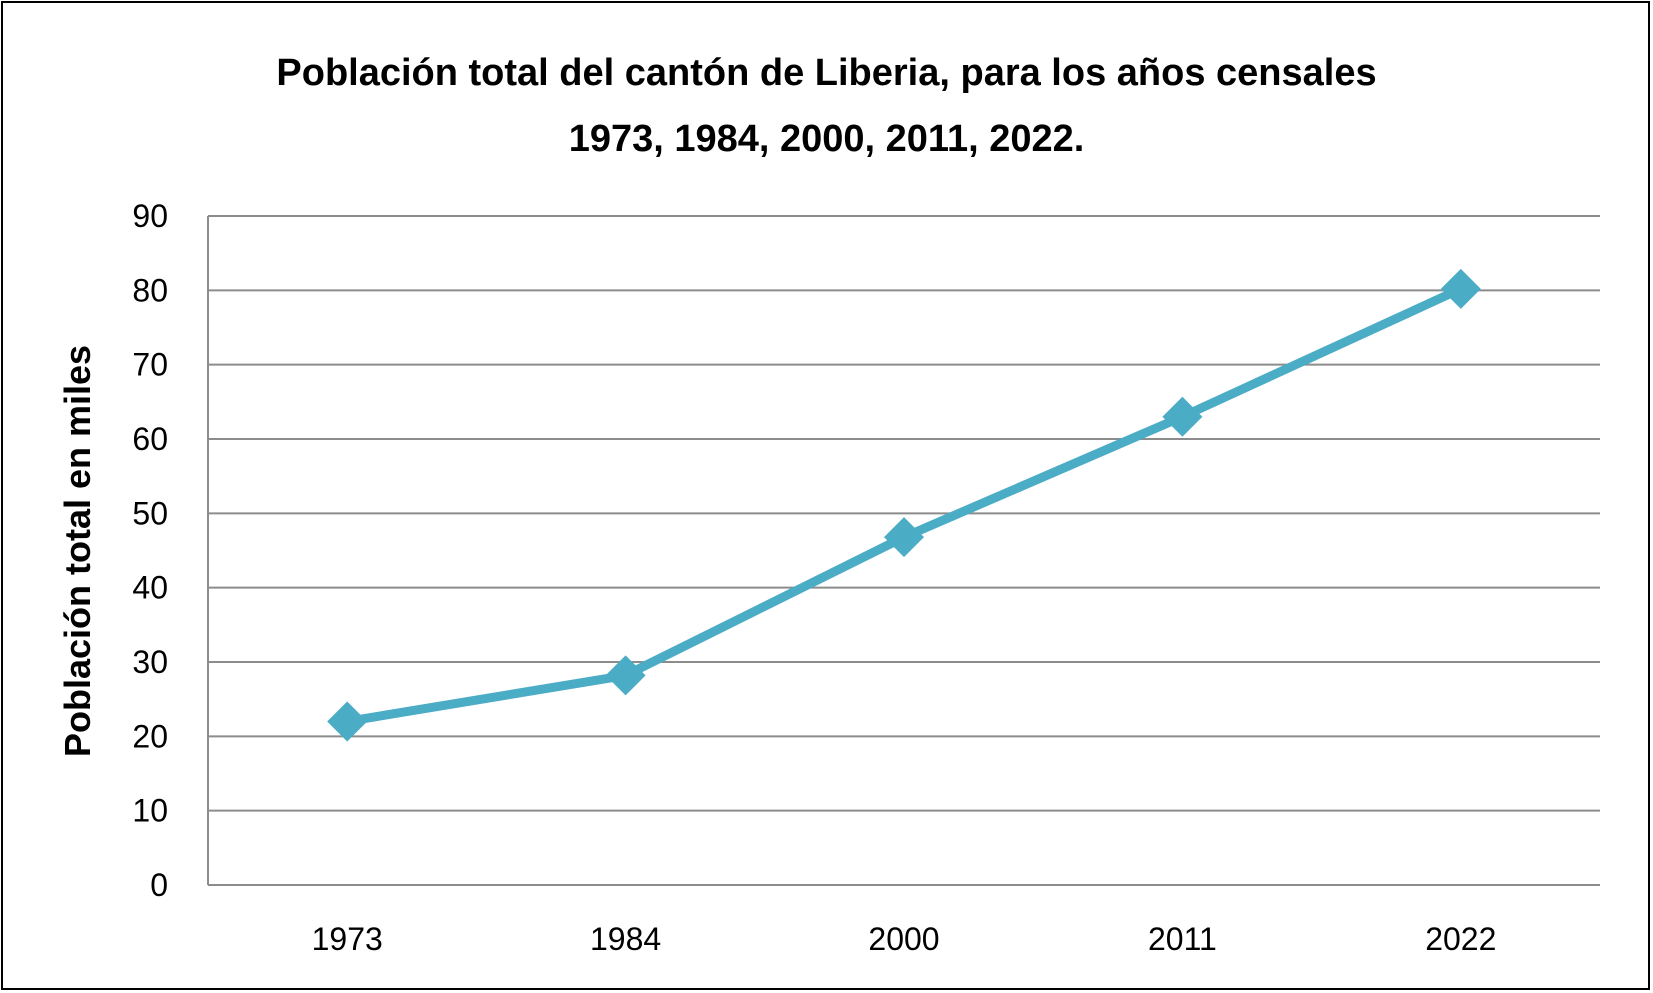  What do you see at coordinates (904, 537) in the screenshot?
I see `data-point-2000` at bounding box center [904, 537].